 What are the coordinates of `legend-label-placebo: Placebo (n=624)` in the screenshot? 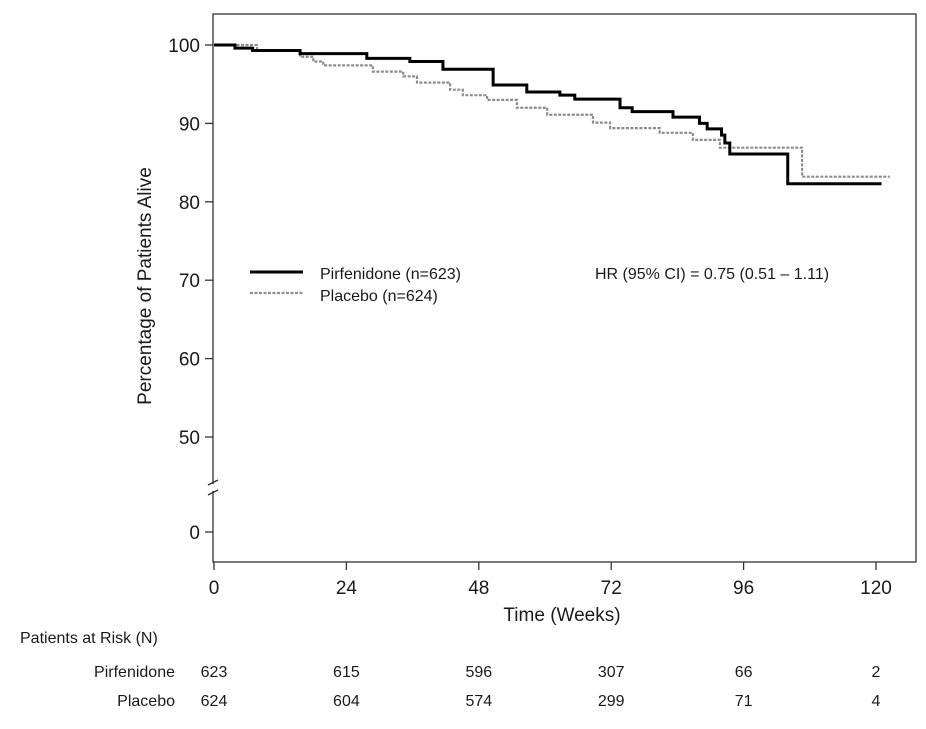 It's located at (379, 296).